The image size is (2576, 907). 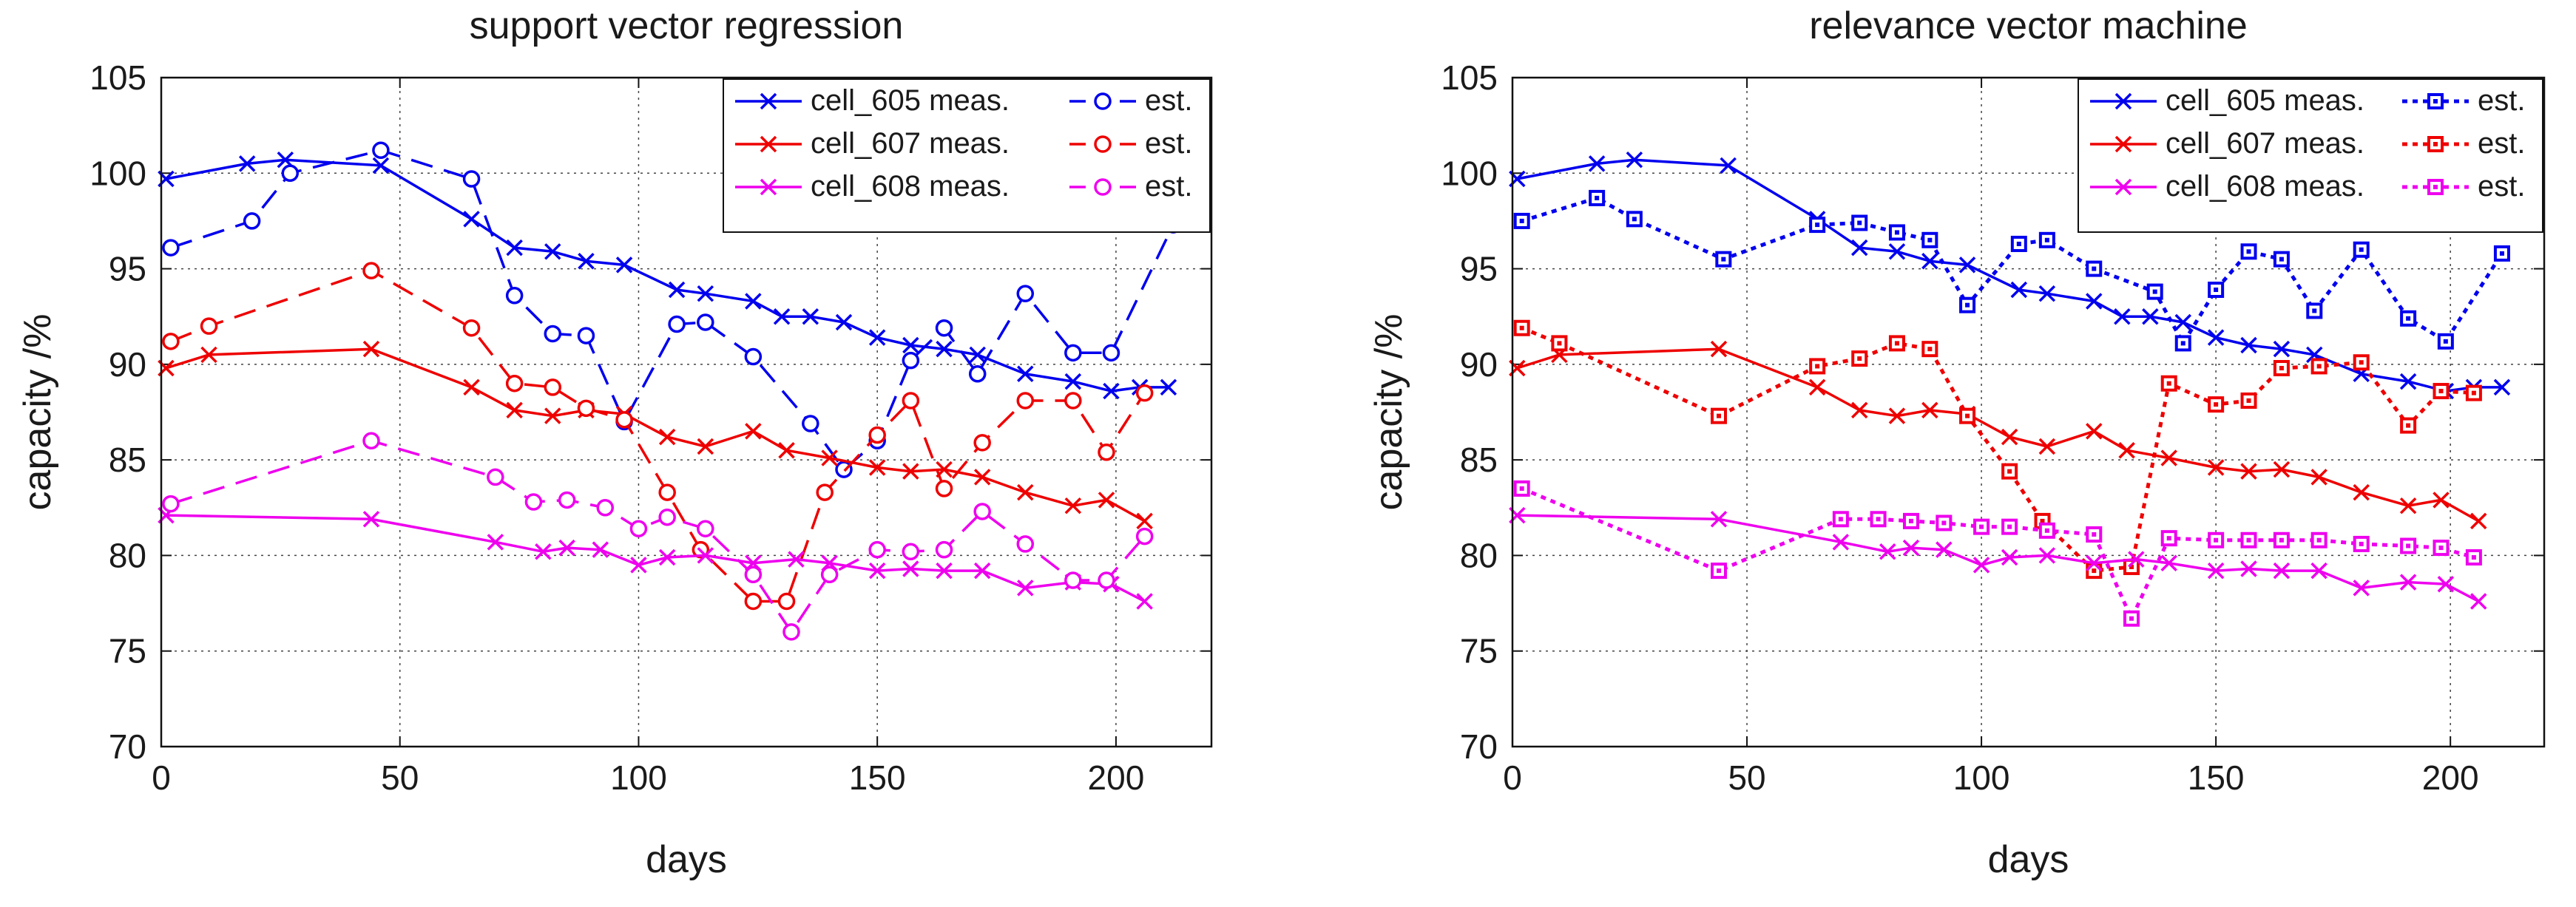 What do you see at coordinates (910, 186) in the screenshot?
I see `legend-label: cell_608 meas.` at bounding box center [910, 186].